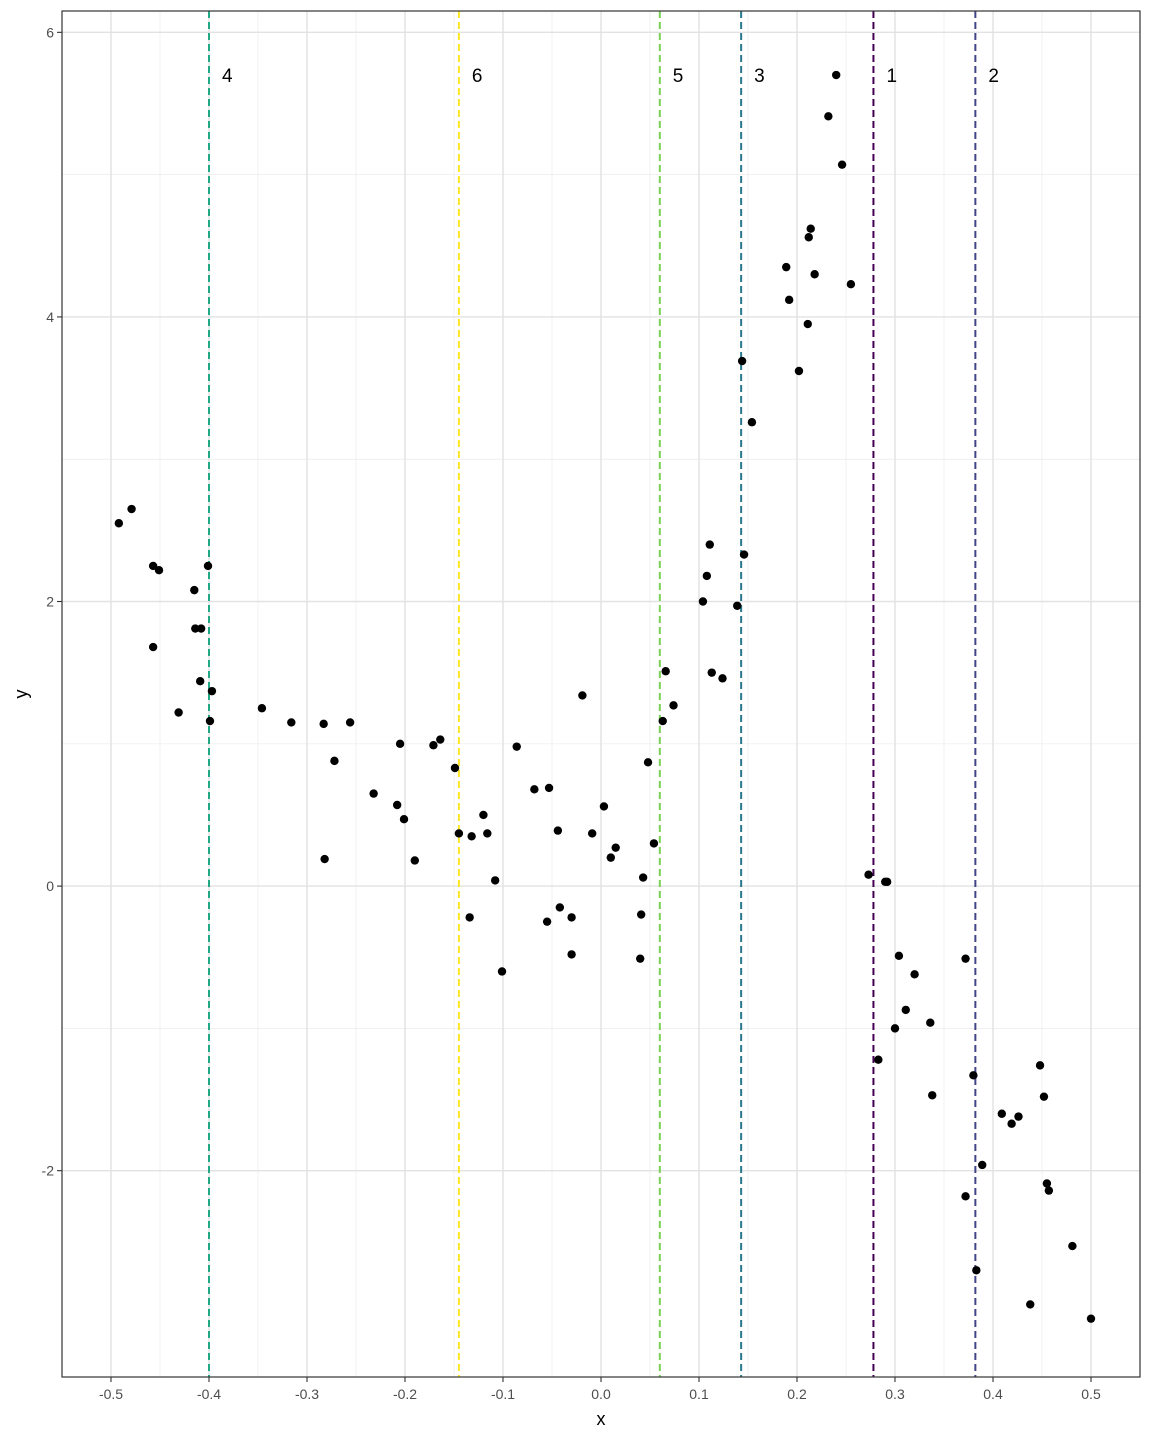  What do you see at coordinates (477, 76) in the screenshot?
I see `vline-label-6: 6` at bounding box center [477, 76].